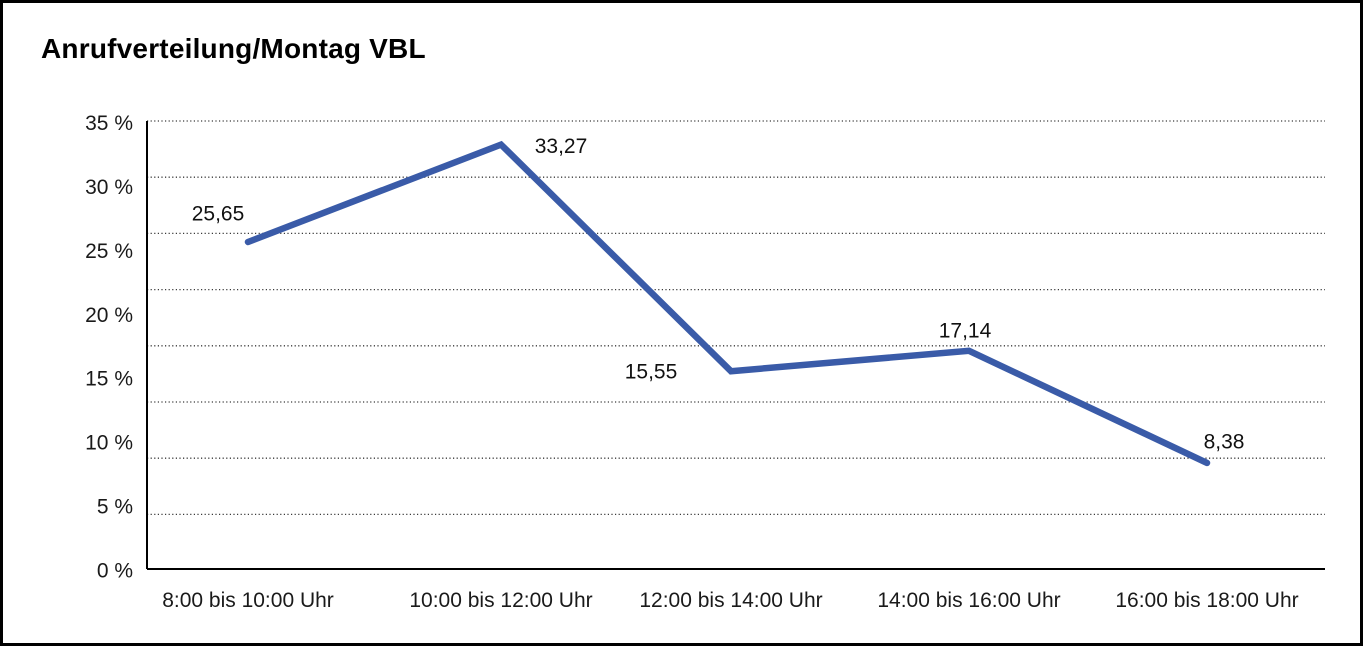 Image resolution: width=1363 pixels, height=646 pixels. Describe the element at coordinates (1206, 600) in the screenshot. I see `x-tick-label: 16:00 bis 18:00 Uhr` at that location.